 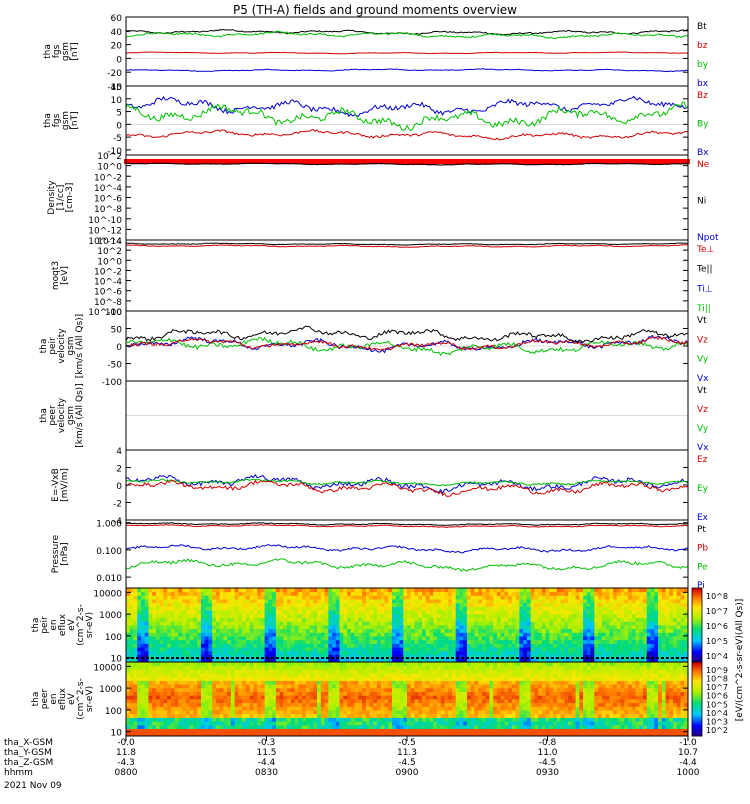 What do you see at coordinates (704, 270) in the screenshot?
I see `legend-entry: Te||` at bounding box center [704, 270].